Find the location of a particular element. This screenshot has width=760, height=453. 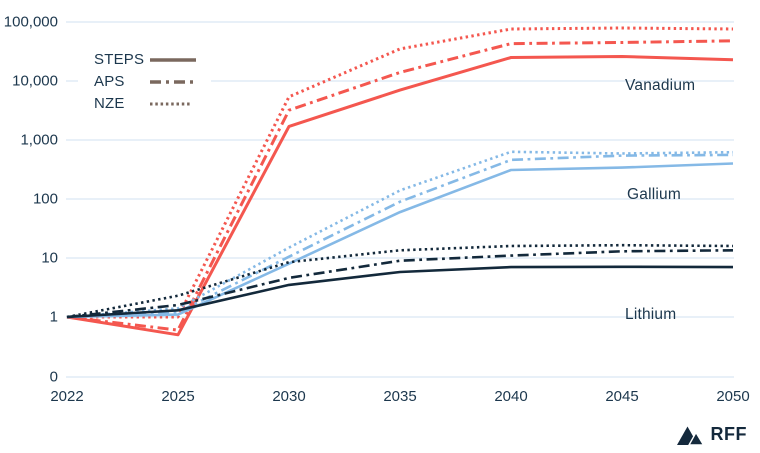

x-axis-tick-label: 2040 is located at coordinates (510, 396).